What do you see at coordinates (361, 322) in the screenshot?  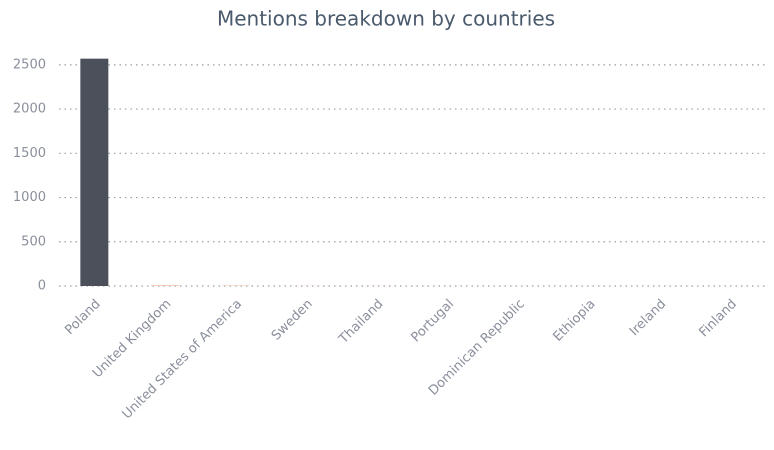 I see `x-tick-label: Thailand` at bounding box center [361, 322].